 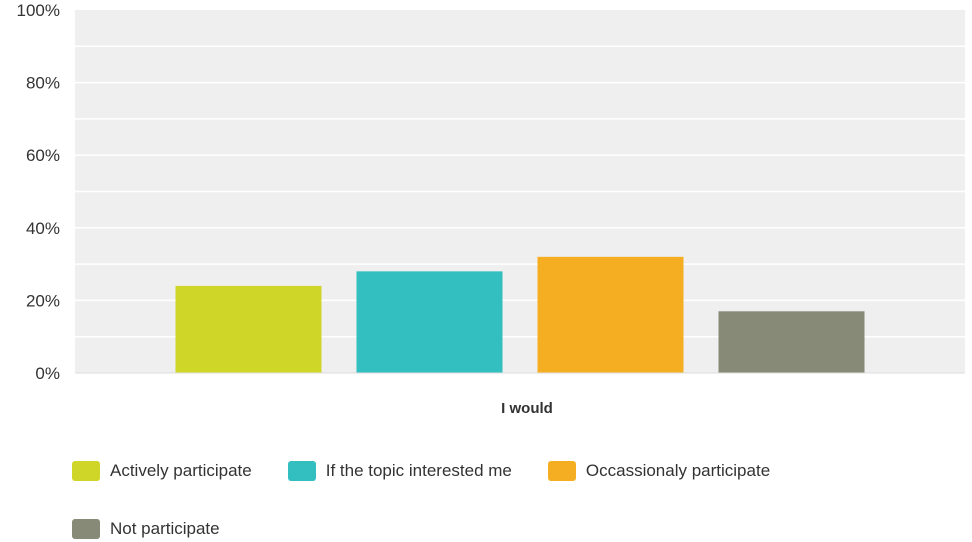 What do you see at coordinates (418, 470) in the screenshot?
I see `legend-label: If the topic interested me` at bounding box center [418, 470].